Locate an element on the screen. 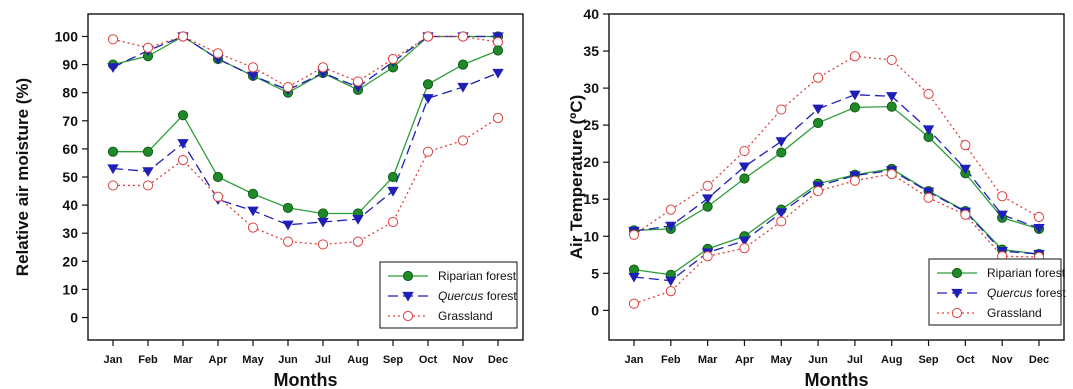 Image resolution: width=1073 pixels, height=389 pixels. legend-box is located at coordinates (448, 295).